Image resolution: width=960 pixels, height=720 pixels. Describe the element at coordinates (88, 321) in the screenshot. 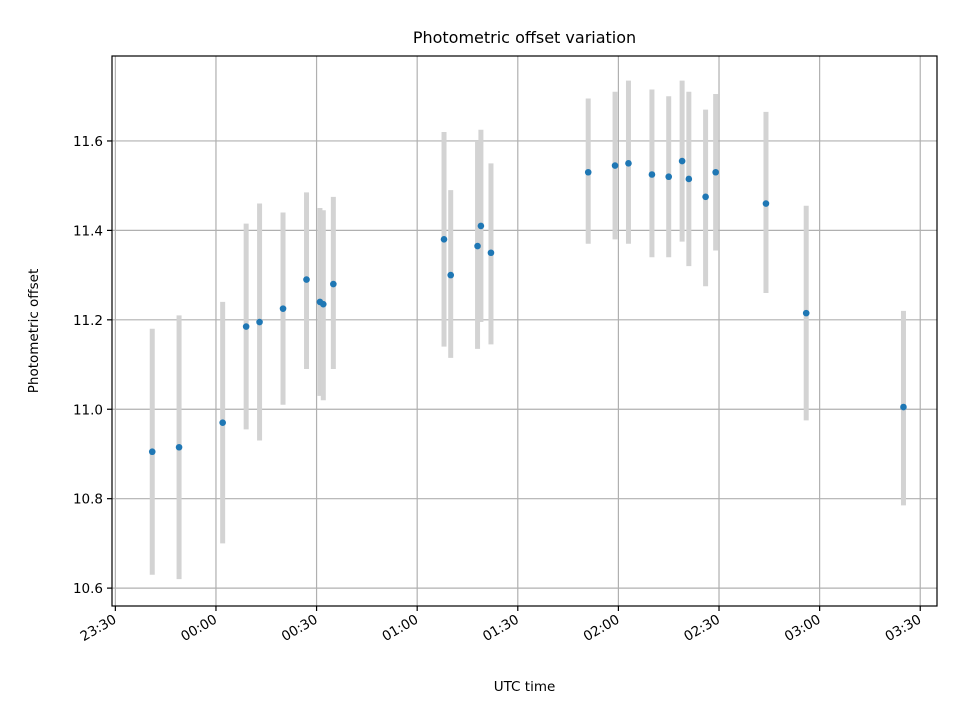

I see `y-tick-label: 11.2` at that location.